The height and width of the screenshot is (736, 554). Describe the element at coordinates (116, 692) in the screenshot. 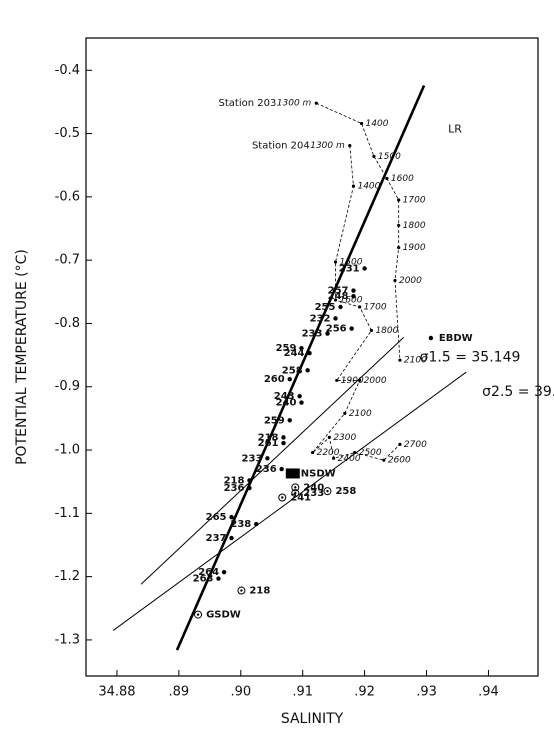

I see `x-tick-label: 34.88` at that location.